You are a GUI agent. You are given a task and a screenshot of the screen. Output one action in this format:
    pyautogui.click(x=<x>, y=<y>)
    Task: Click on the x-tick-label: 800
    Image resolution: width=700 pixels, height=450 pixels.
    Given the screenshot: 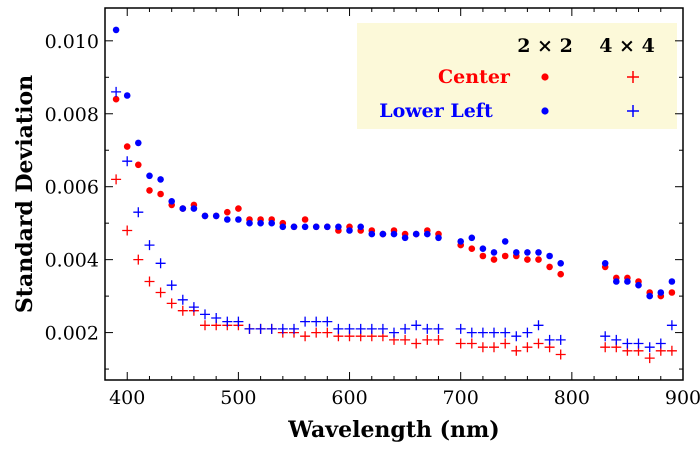 What is the action you would take?
    pyautogui.click(x=572, y=398)
    